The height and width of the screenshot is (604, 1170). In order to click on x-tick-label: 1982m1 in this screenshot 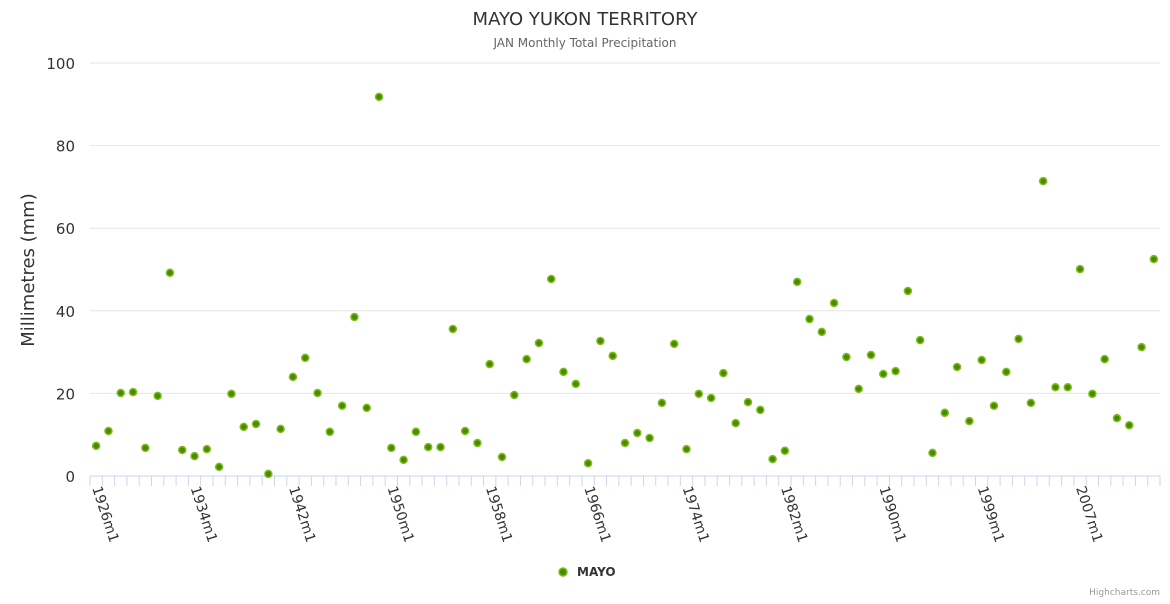, I will do `click(793, 514)`.